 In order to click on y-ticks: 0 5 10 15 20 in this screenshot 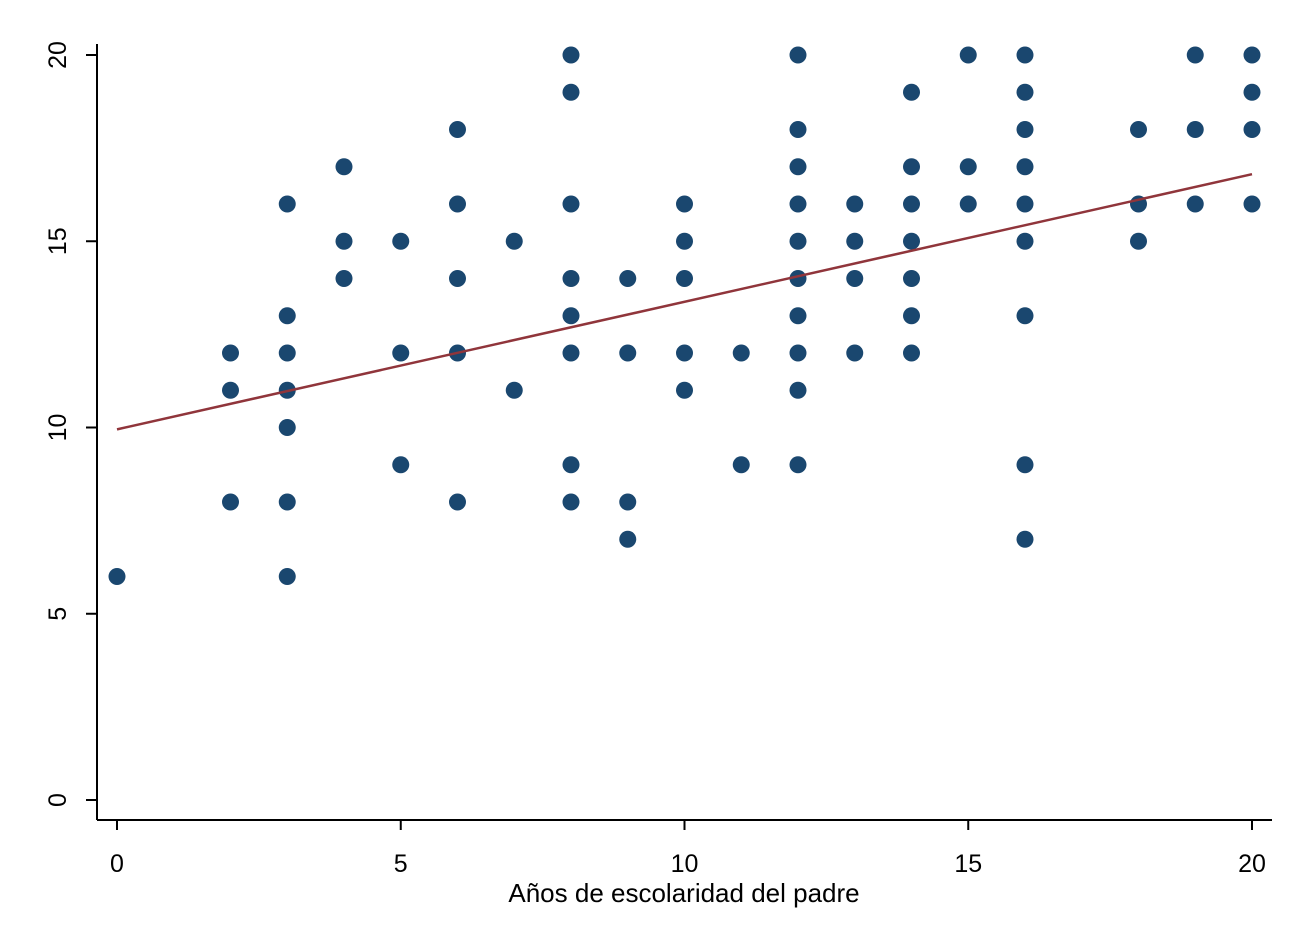, I will do `click(70, 424)`.